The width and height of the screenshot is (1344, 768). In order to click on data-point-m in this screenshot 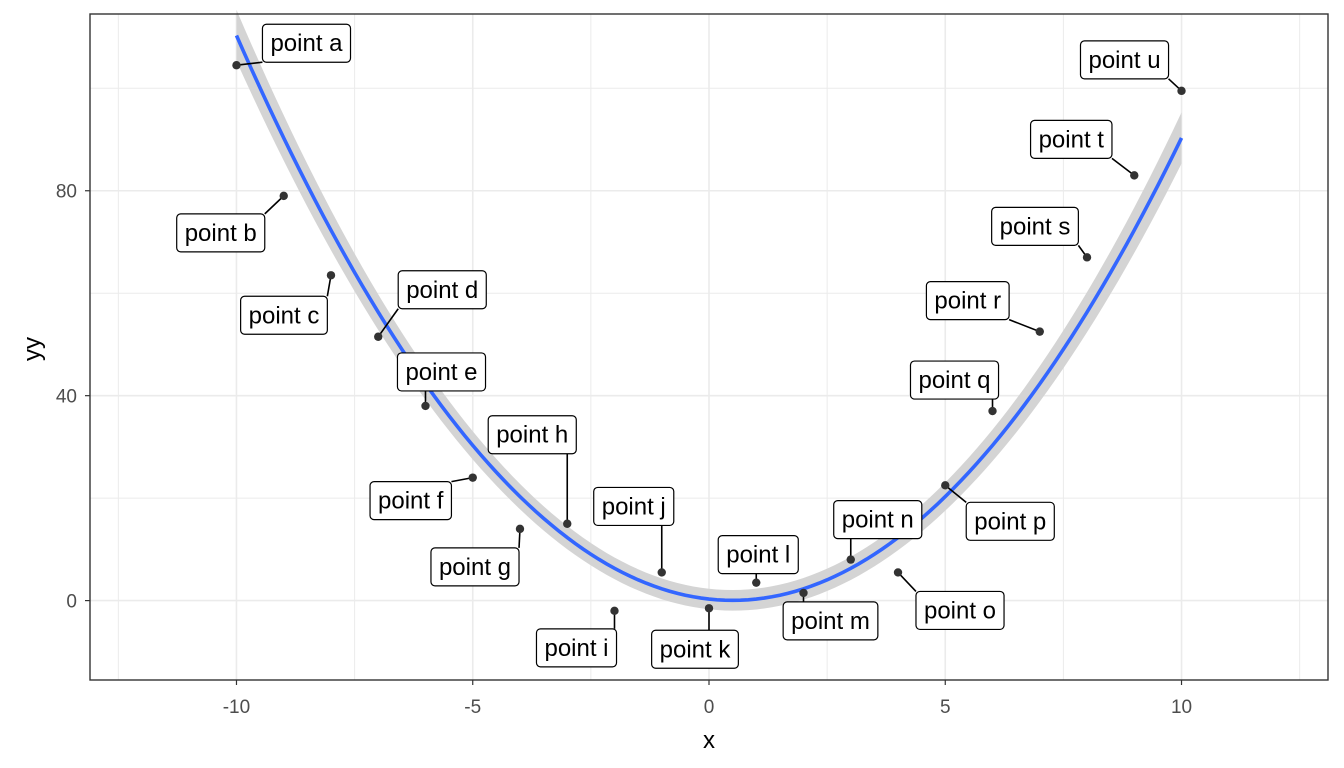, I will do `click(803, 593)`.